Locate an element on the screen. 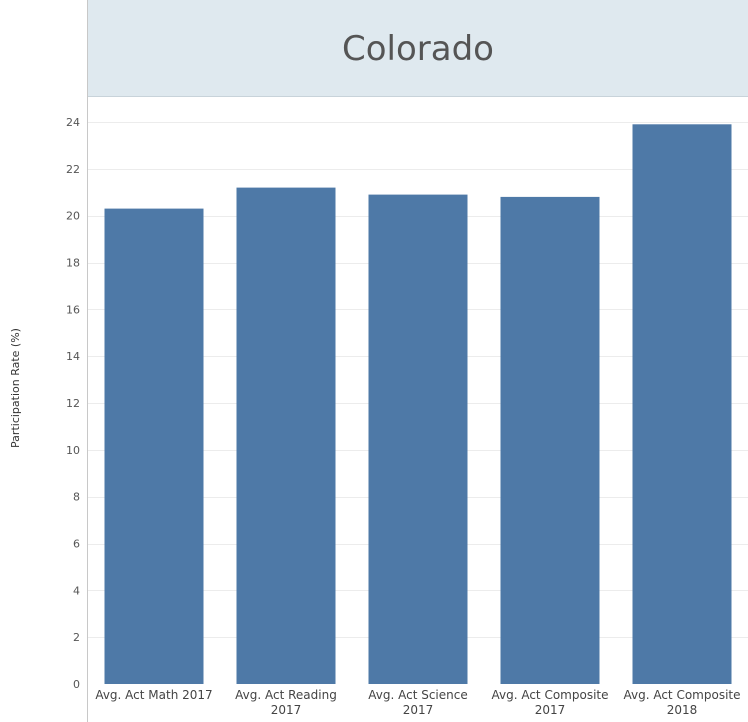 Image resolution: width=748 pixels, height=722 pixels. y-tick-label: 16 is located at coordinates (73, 309).